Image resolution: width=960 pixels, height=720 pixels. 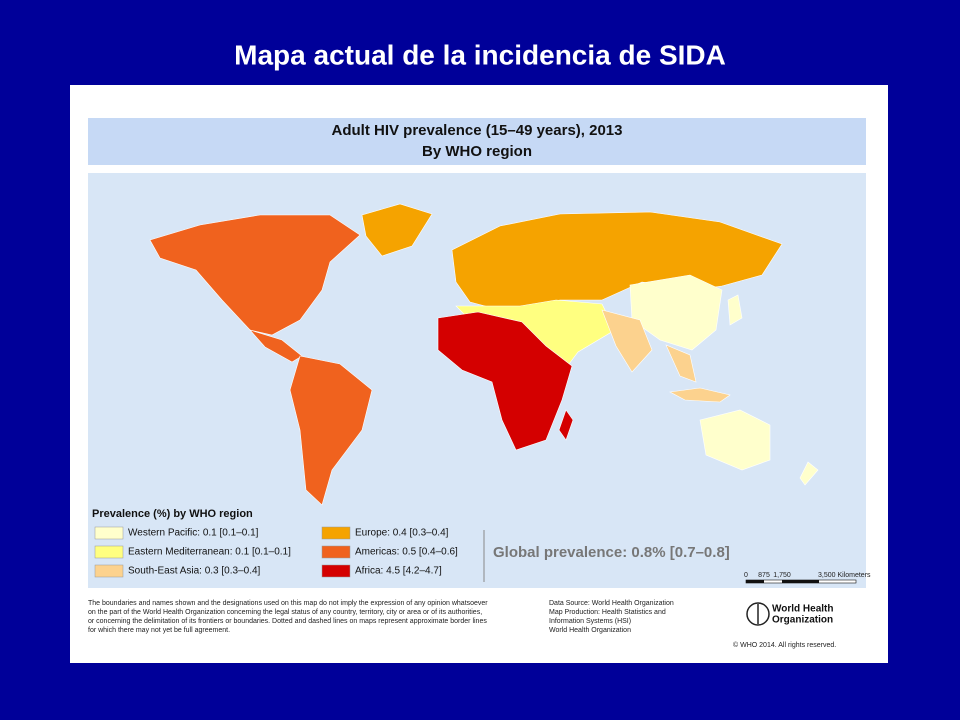 What do you see at coordinates (406, 552) in the screenshot?
I see `legend-label: Americas: 0.5 [0.4–0.6]` at bounding box center [406, 552].